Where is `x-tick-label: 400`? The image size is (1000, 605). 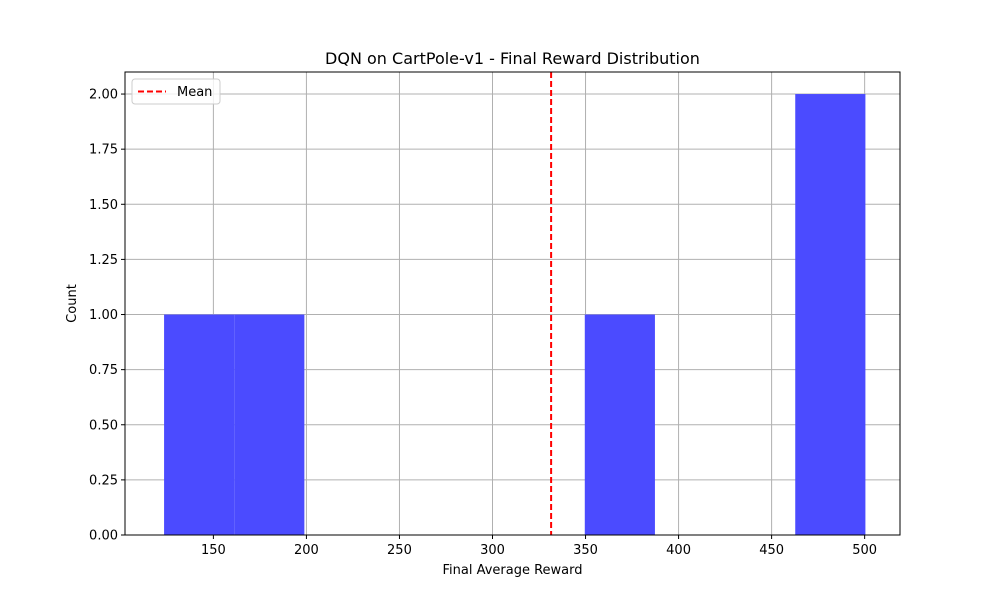 x-tick-label: 400 is located at coordinates (678, 550).